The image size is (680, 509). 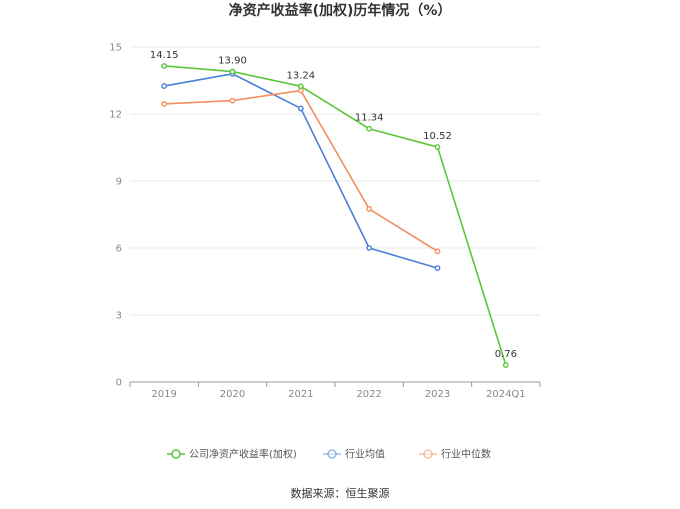 What do you see at coordinates (232, 61) in the screenshot?
I see `data-label: 13.90` at bounding box center [232, 61].